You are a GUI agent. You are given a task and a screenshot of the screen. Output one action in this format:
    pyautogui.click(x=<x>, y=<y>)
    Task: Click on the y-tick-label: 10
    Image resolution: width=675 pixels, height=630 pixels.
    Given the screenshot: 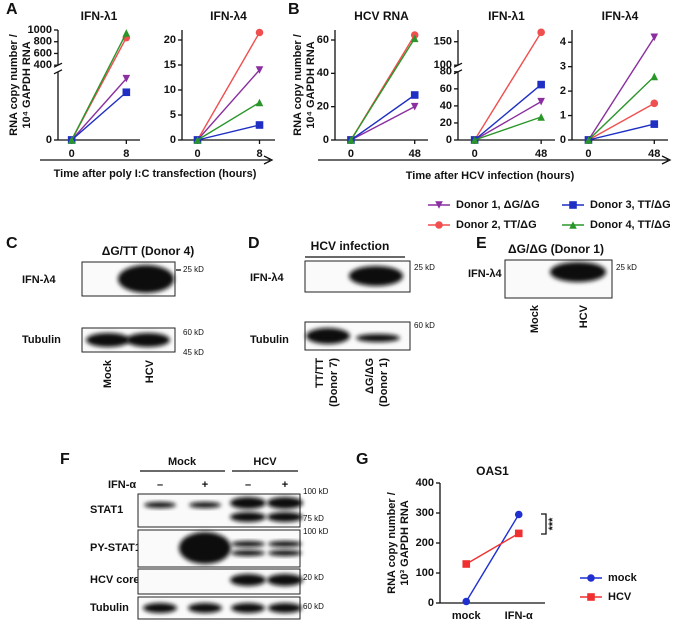 What is the action you would take?
    pyautogui.click(x=170, y=90)
    